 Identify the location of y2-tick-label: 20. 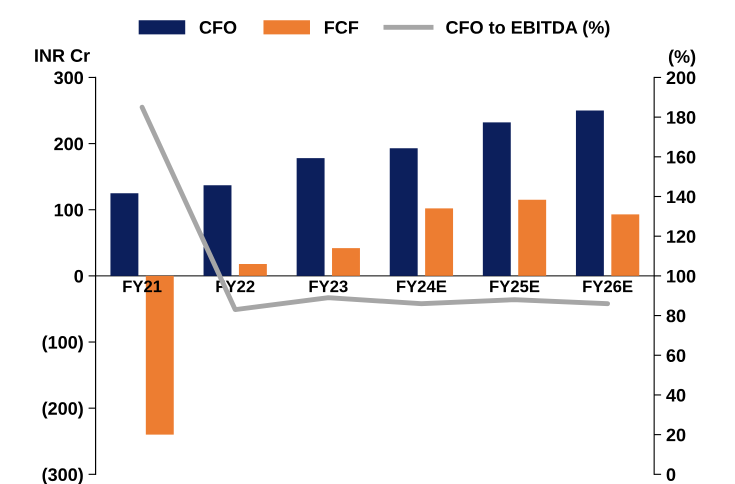
(676, 435).